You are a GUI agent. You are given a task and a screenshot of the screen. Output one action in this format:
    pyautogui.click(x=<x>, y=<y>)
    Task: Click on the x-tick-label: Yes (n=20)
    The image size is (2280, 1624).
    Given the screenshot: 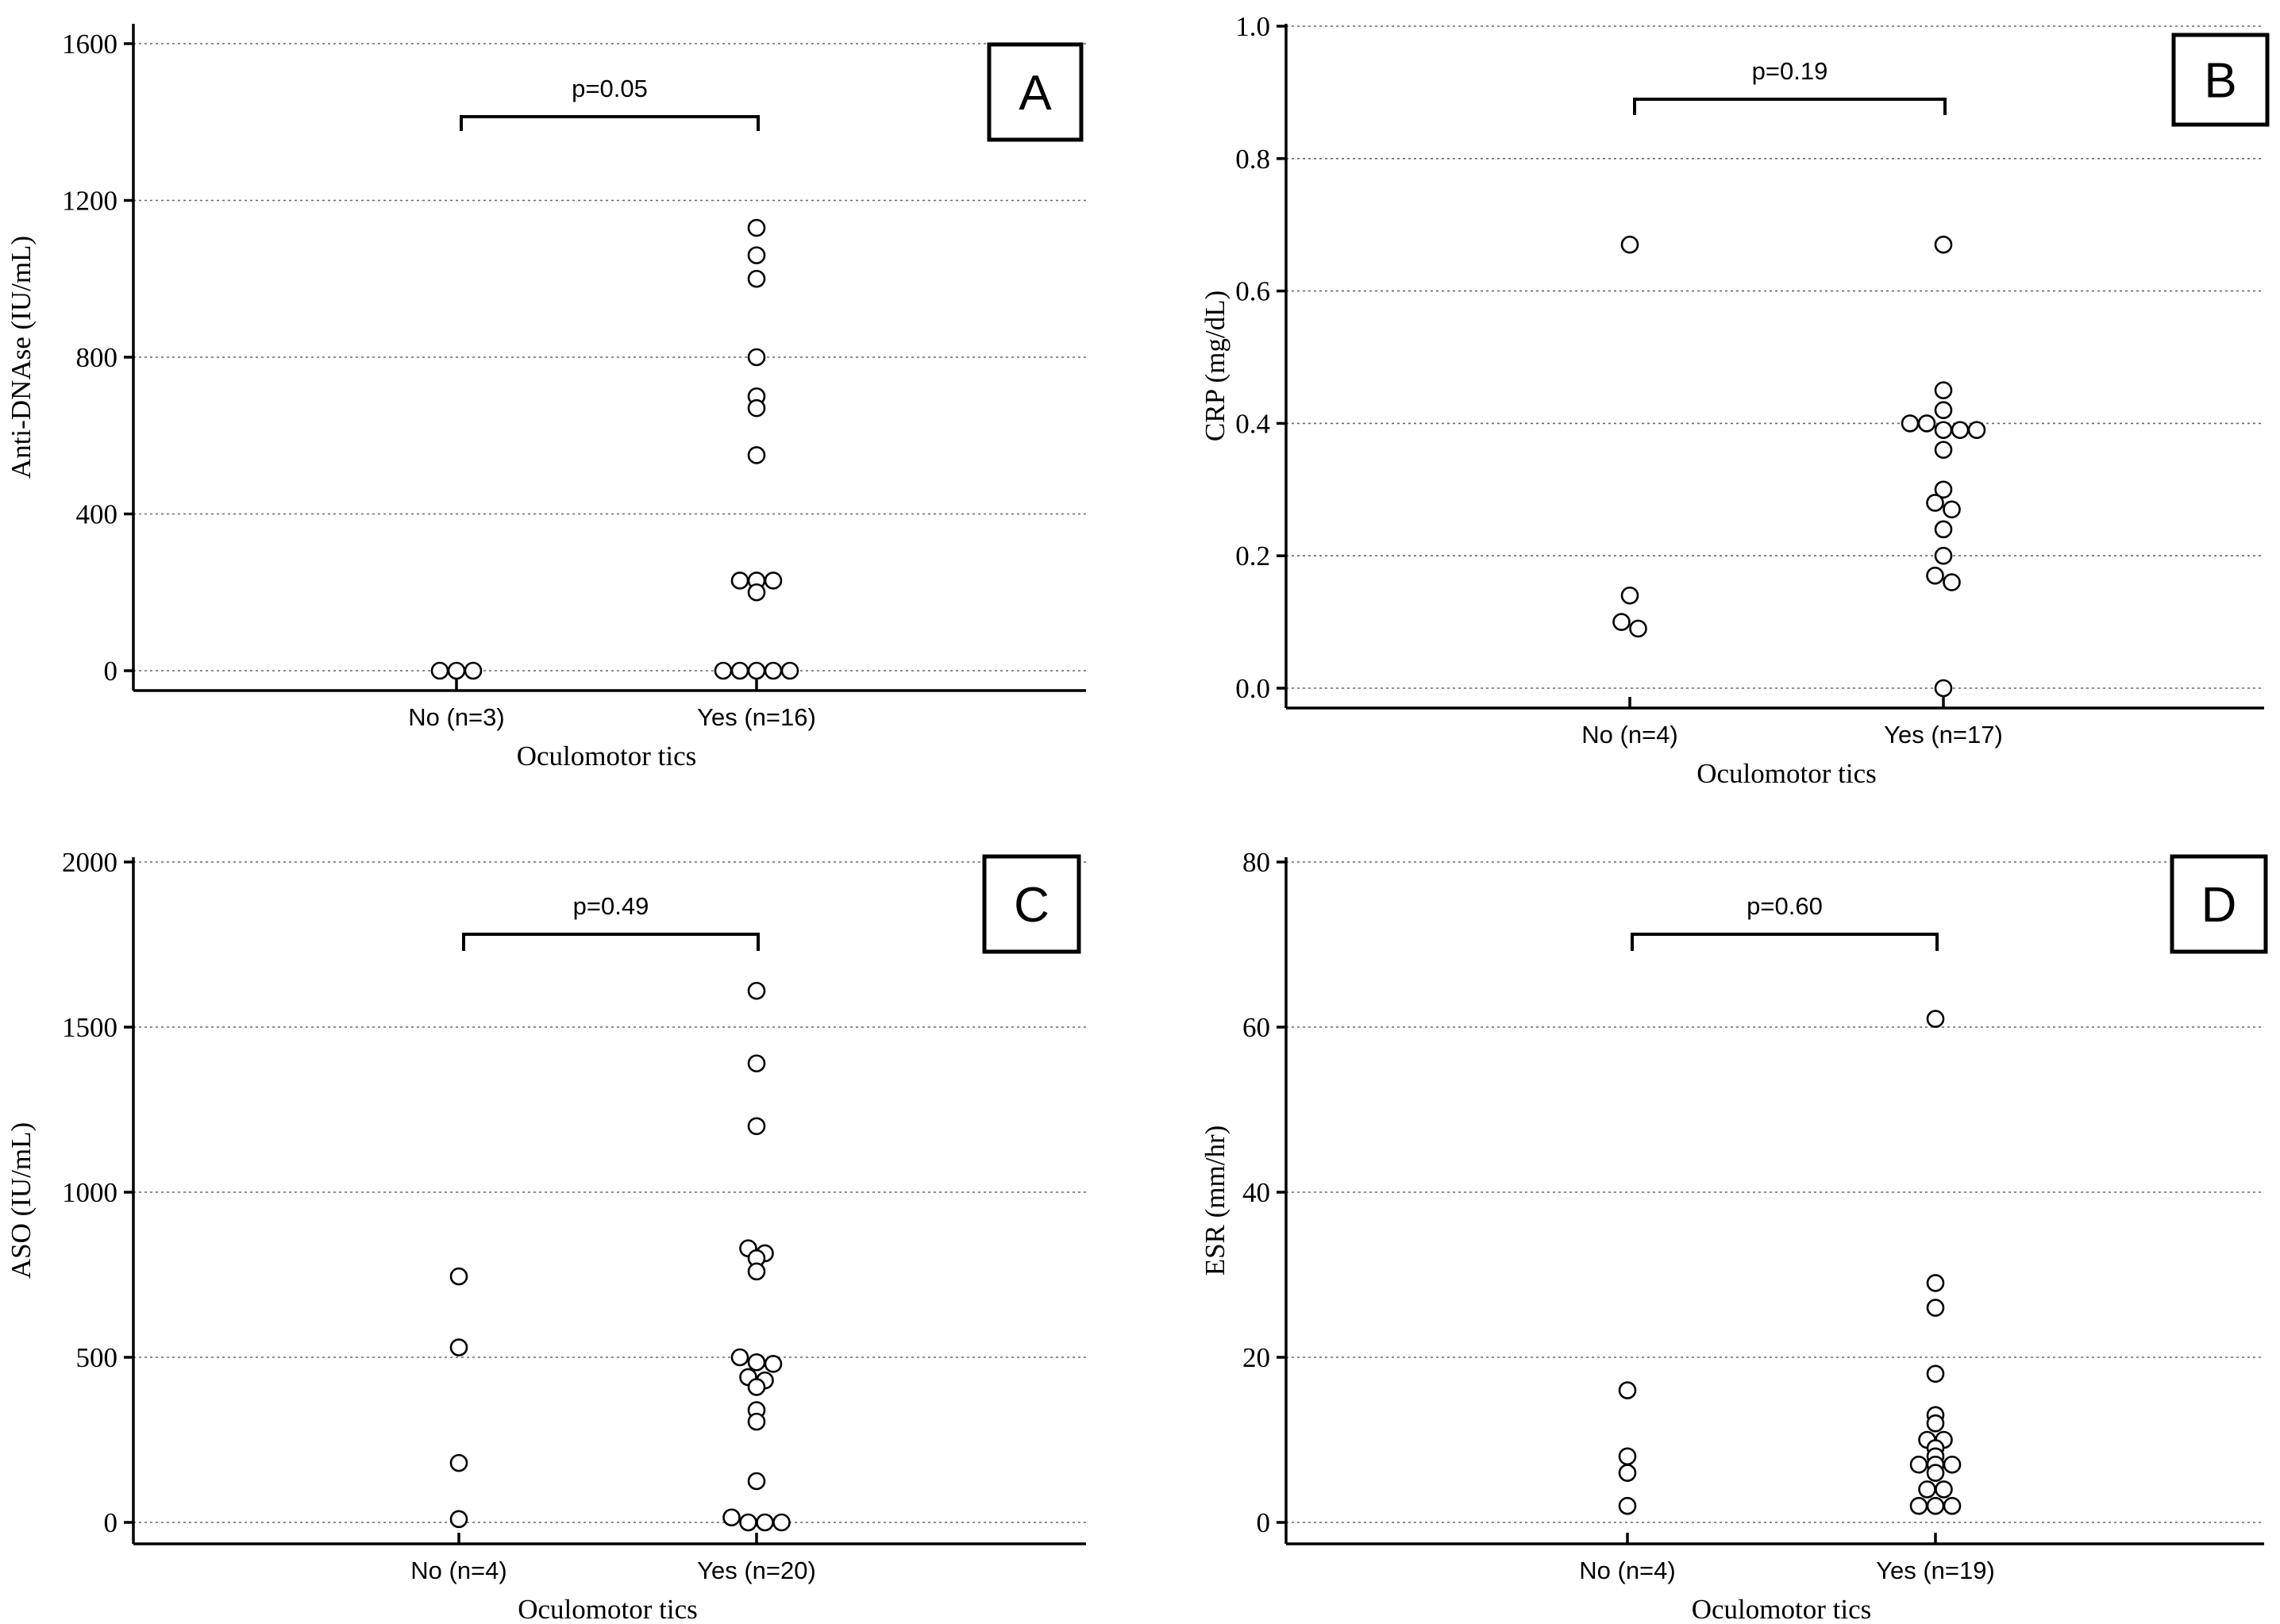 What is the action you would take?
    pyautogui.click(x=756, y=1570)
    